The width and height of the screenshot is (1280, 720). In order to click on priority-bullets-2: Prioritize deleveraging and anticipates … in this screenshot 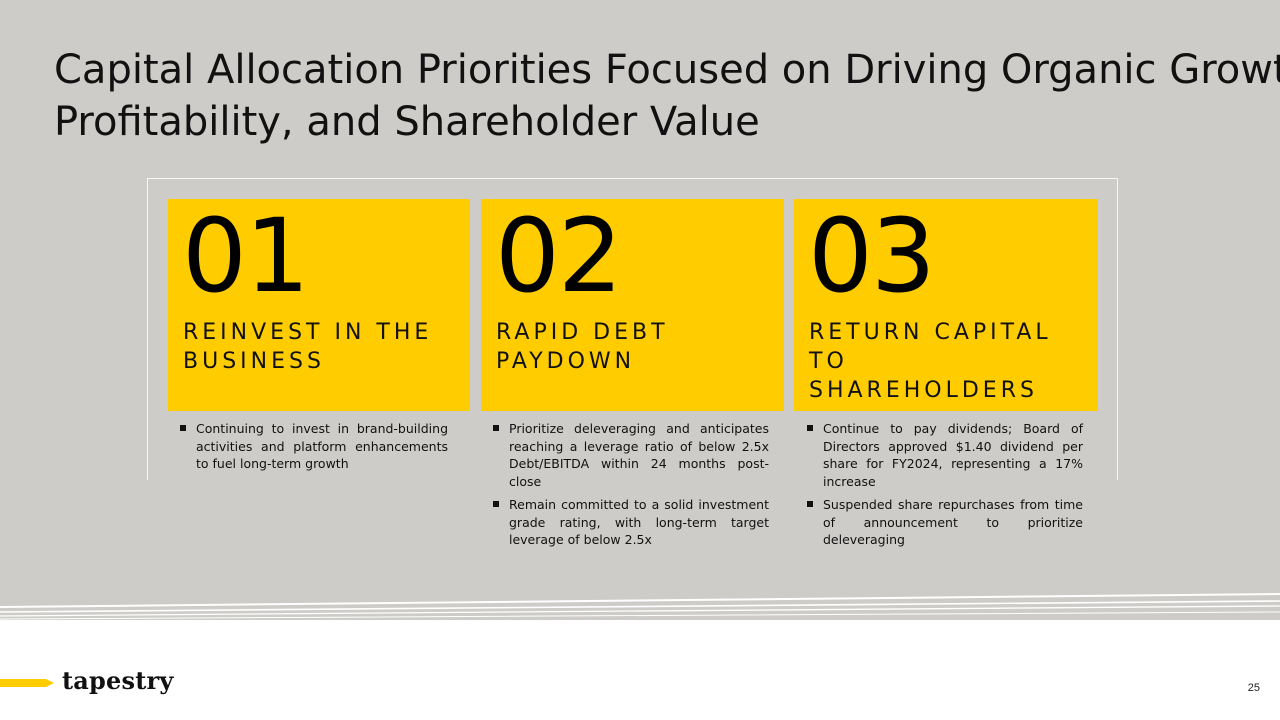, I will do `click(630, 487)`.